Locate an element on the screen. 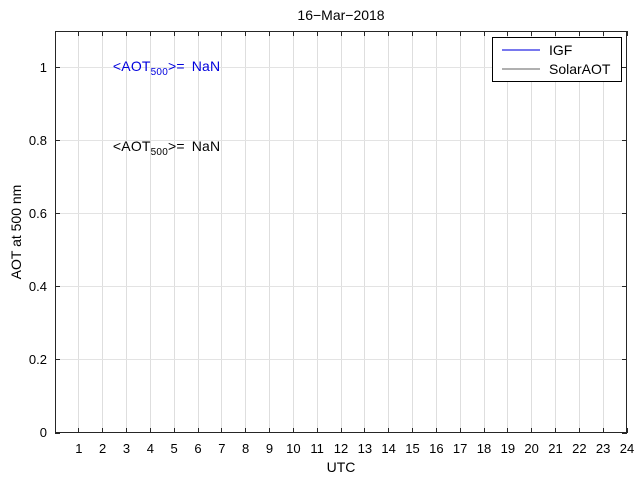 The width and height of the screenshot is (640, 480). x-tick-label: 3 is located at coordinates (126, 448).